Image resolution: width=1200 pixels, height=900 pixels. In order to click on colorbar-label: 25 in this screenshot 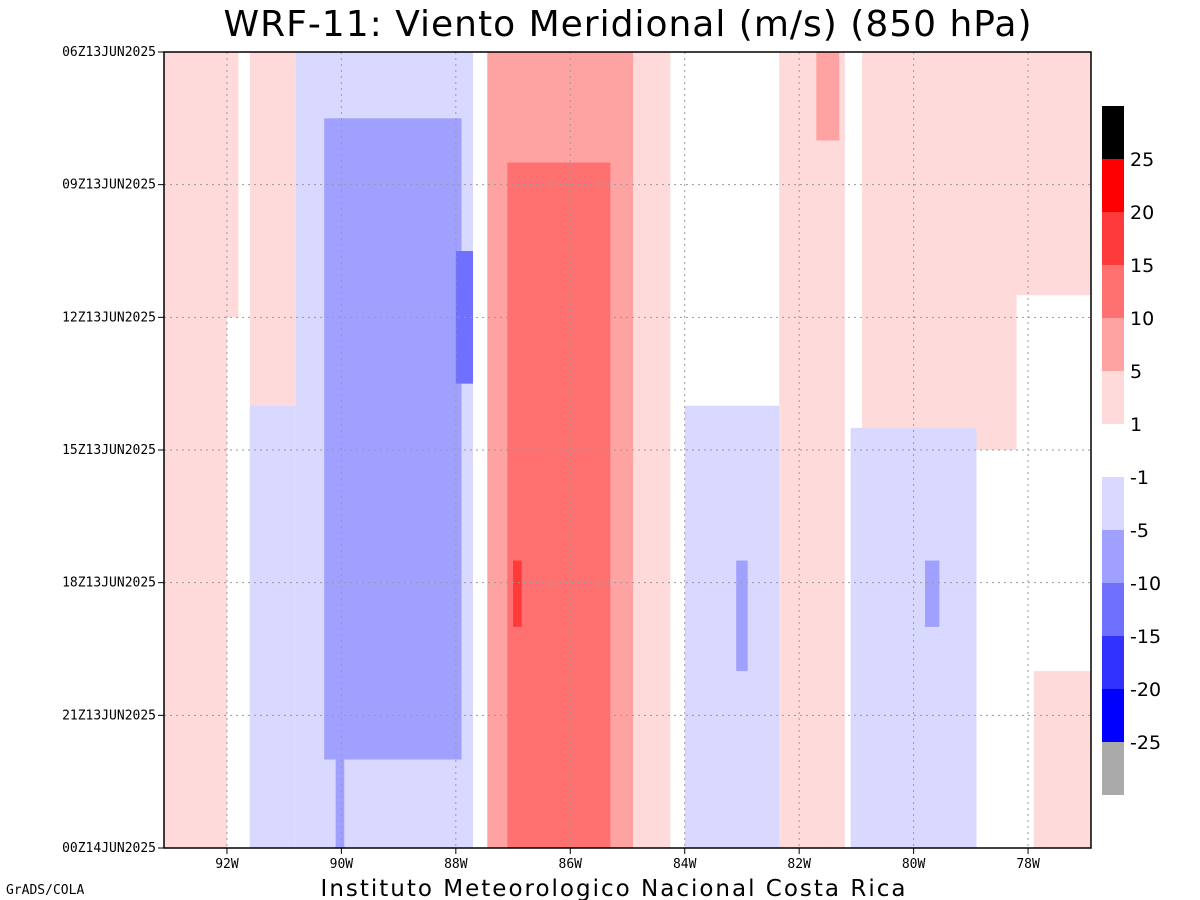, I will do `click(1142, 160)`.